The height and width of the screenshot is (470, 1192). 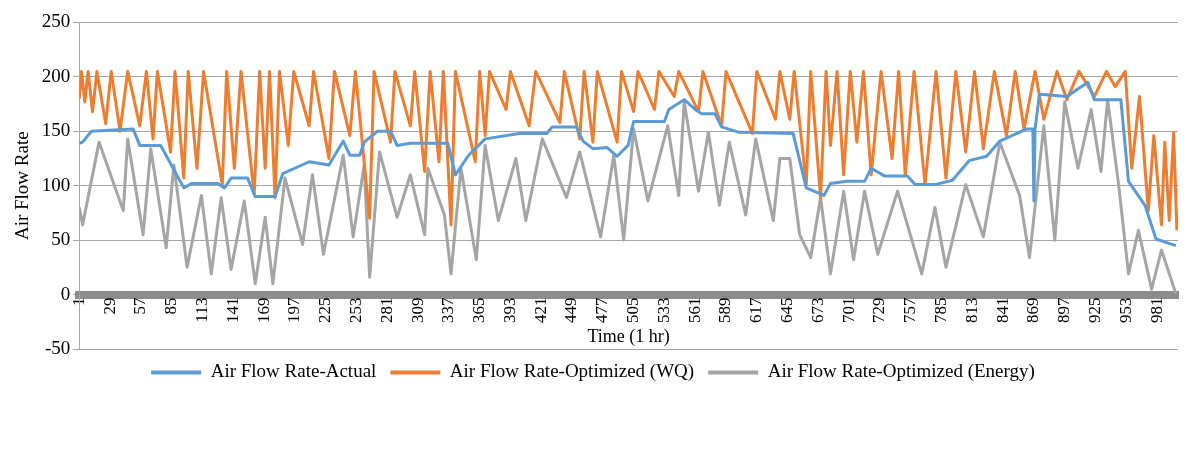 What do you see at coordinates (879, 310) in the screenshot?
I see `x-tick-label: 729` at bounding box center [879, 310].